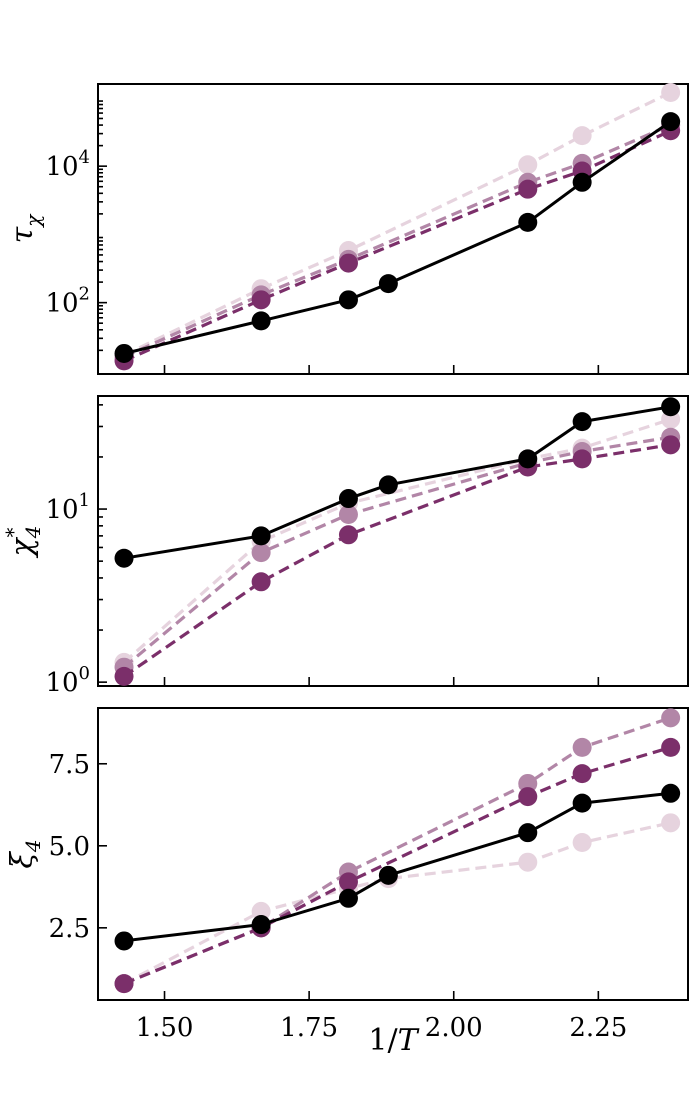 The width and height of the screenshot is (700, 1095). Describe the element at coordinates (67, 301) in the screenshot. I see `y-tick-label: 10²` at that location.